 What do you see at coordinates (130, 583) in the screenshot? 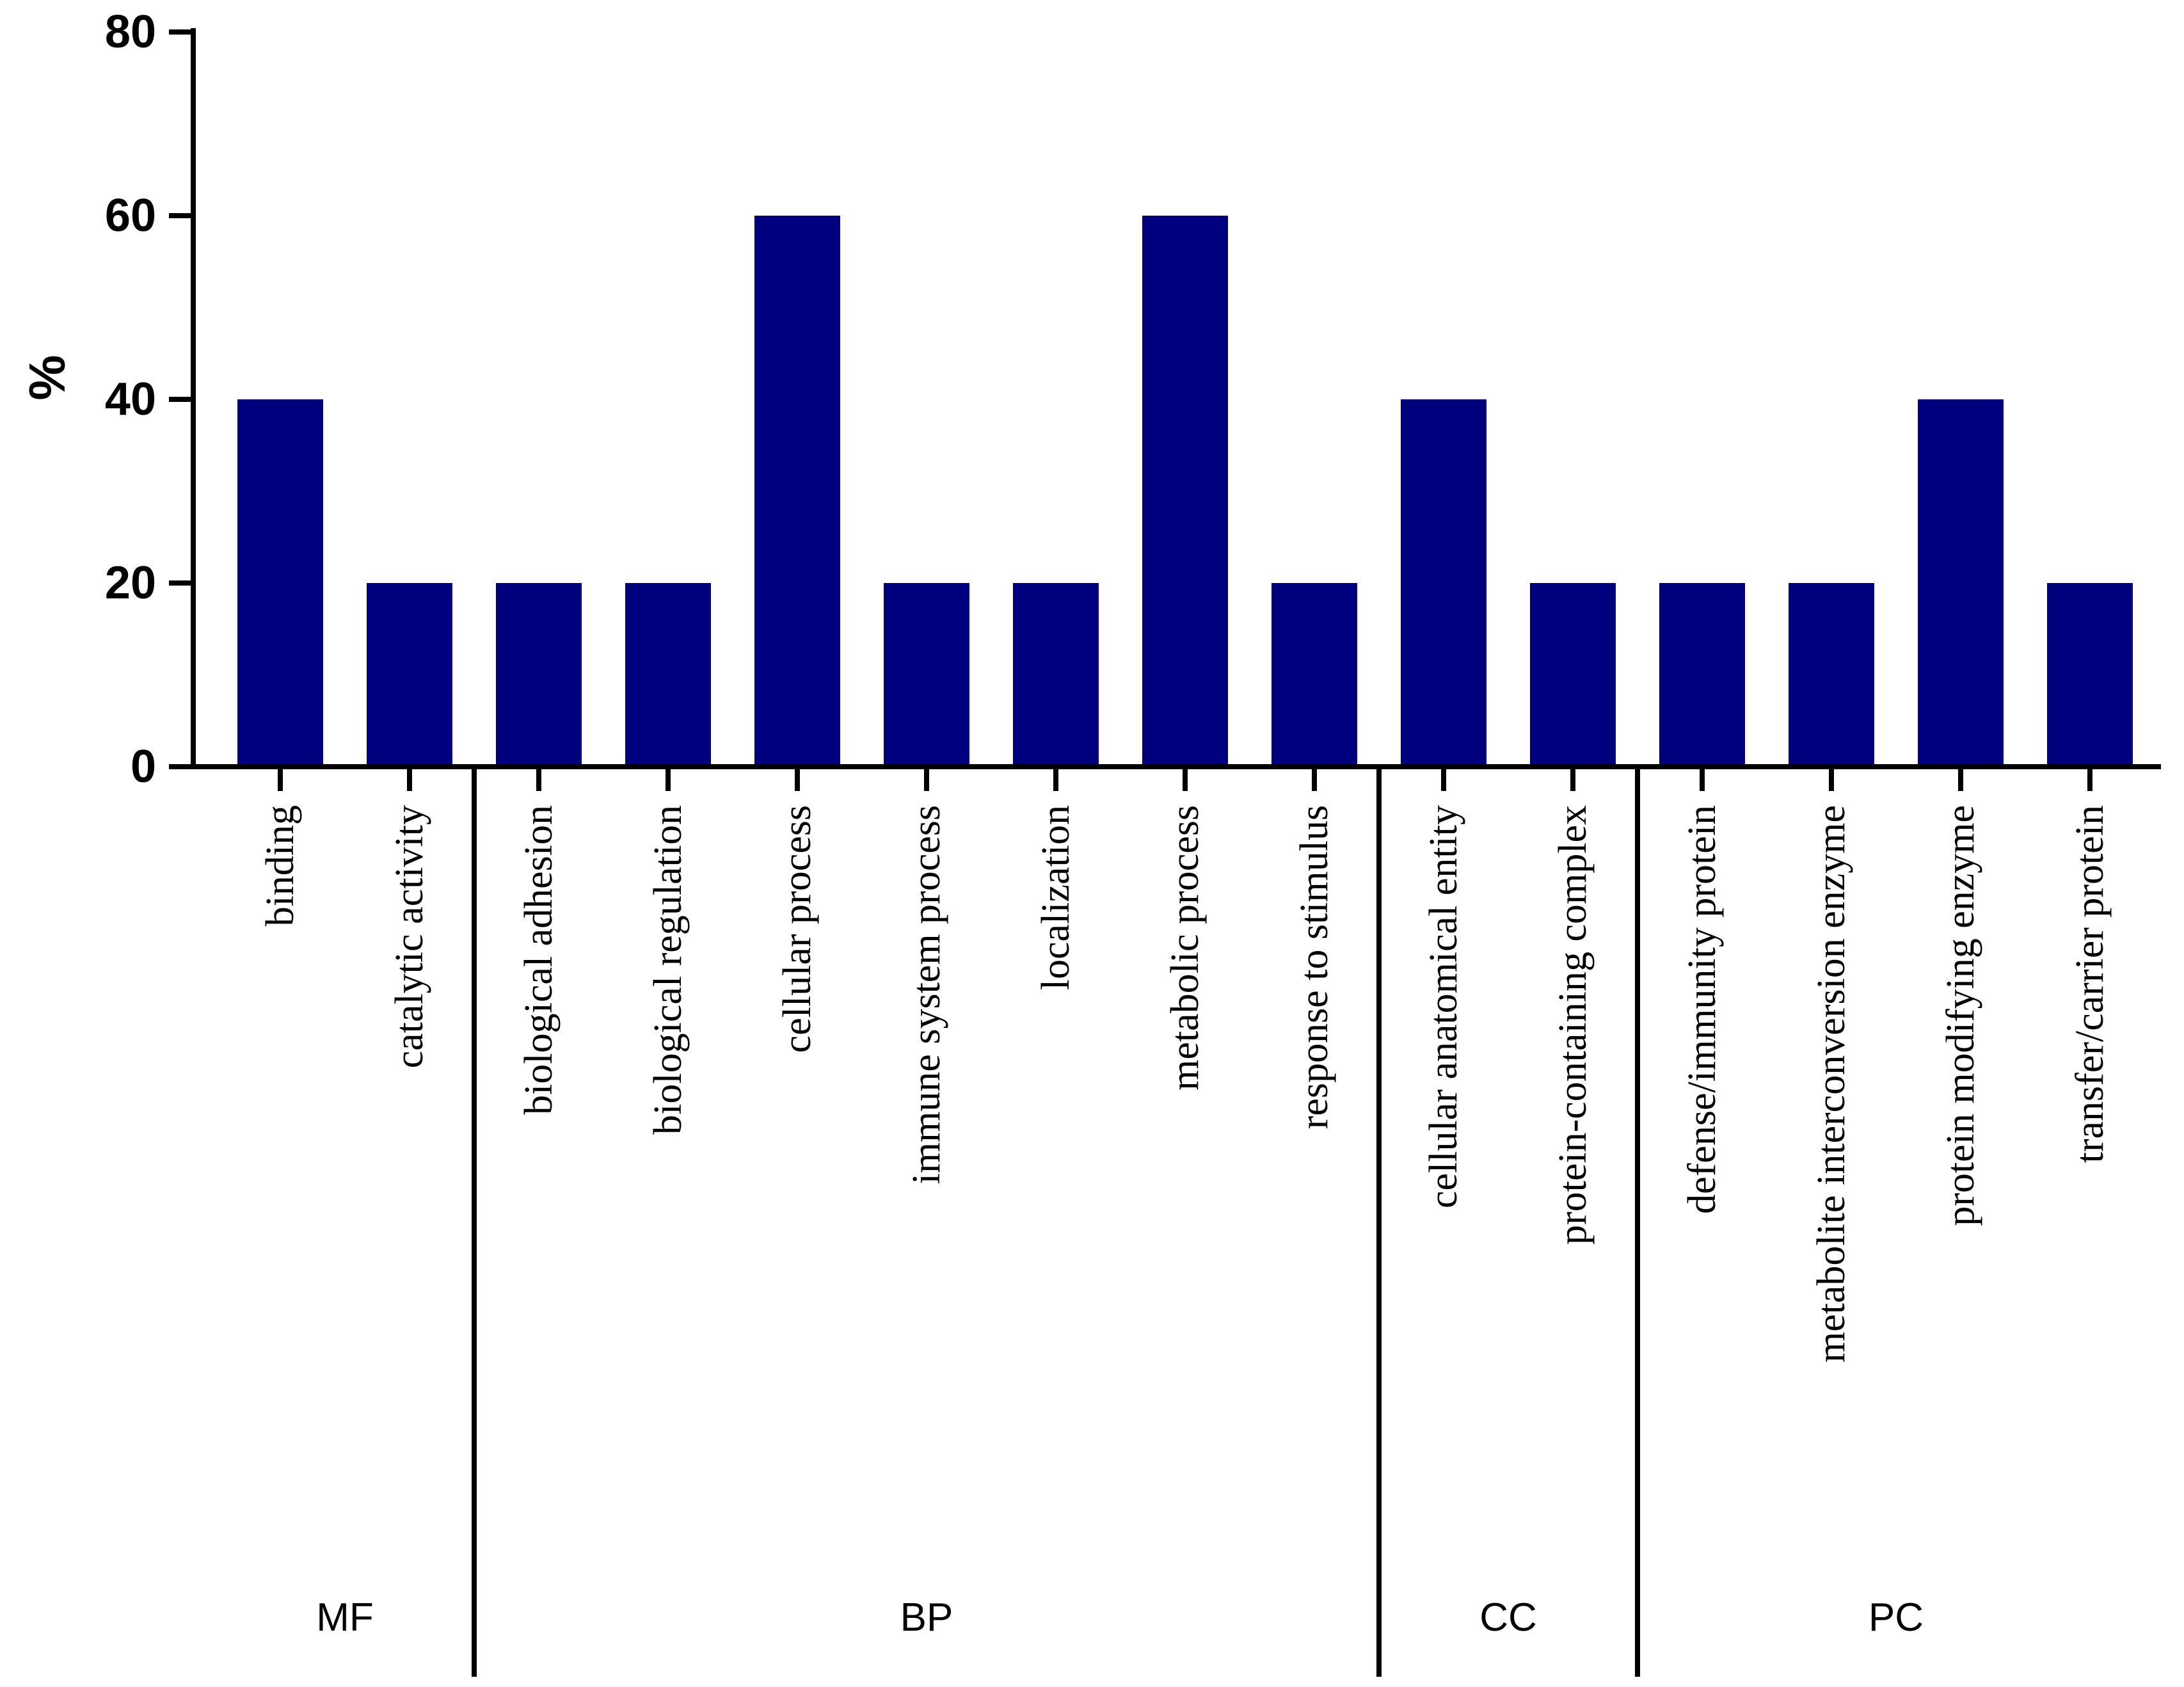
I see `y-tick-label-20: 20` at bounding box center [130, 583].